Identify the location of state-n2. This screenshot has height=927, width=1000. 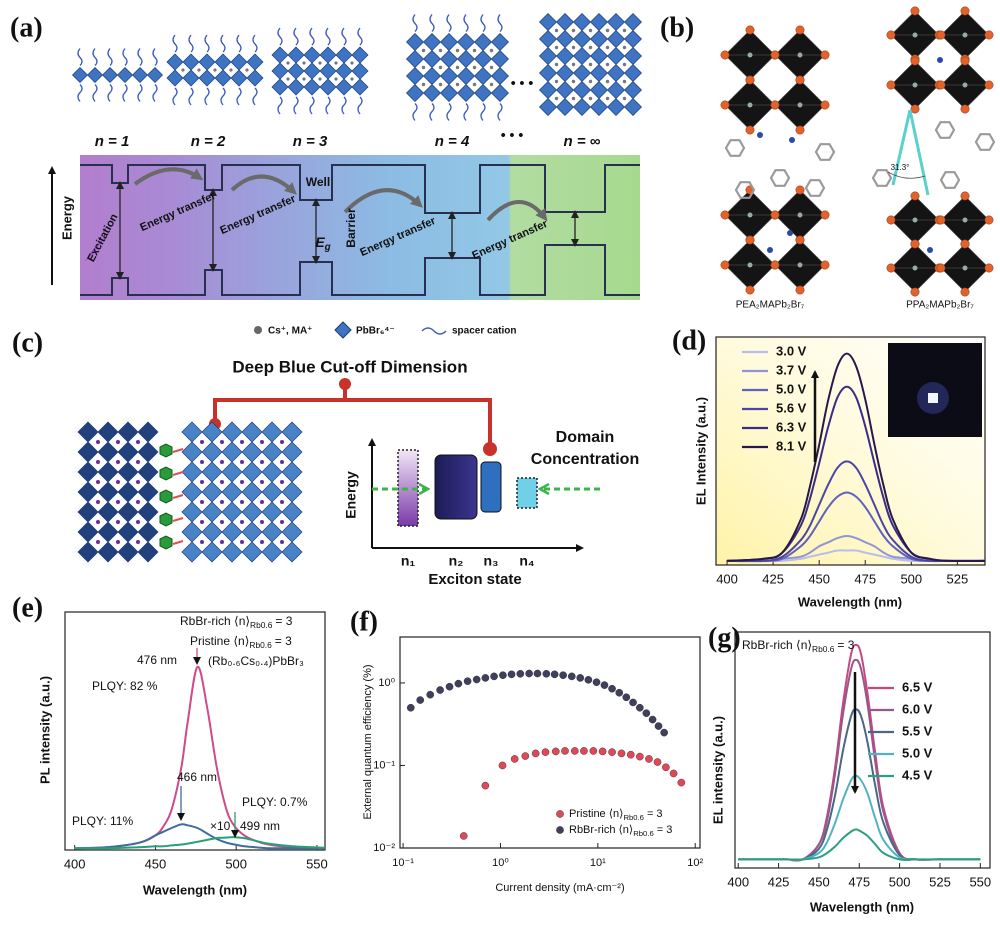
(456, 487).